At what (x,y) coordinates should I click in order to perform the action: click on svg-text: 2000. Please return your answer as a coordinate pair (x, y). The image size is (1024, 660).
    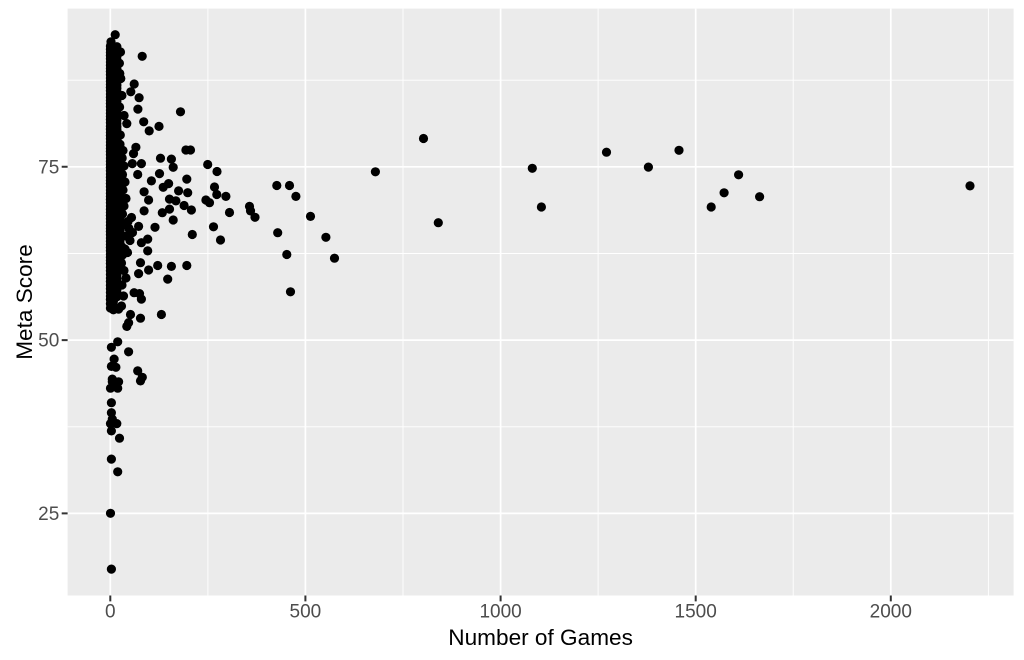
    Looking at the image, I should click on (891, 612).